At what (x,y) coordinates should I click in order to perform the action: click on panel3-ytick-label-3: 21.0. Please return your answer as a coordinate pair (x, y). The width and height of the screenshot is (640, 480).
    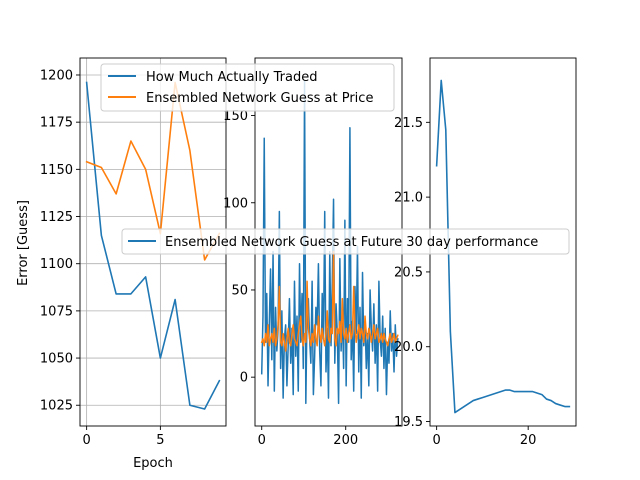
    Looking at the image, I should click on (408, 198).